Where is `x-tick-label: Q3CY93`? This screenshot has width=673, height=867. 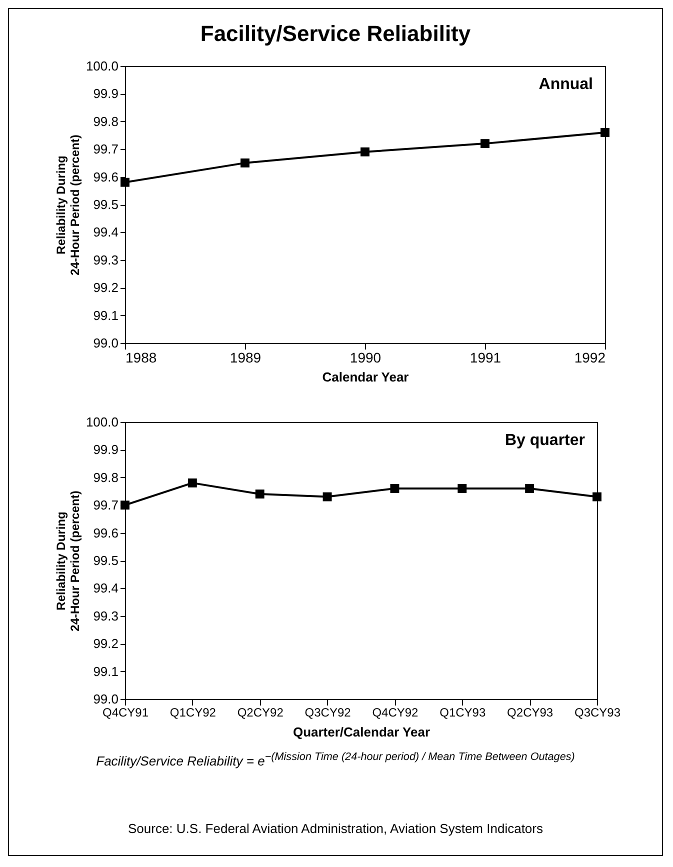
x-tick-label: Q3CY93 is located at coordinates (597, 713).